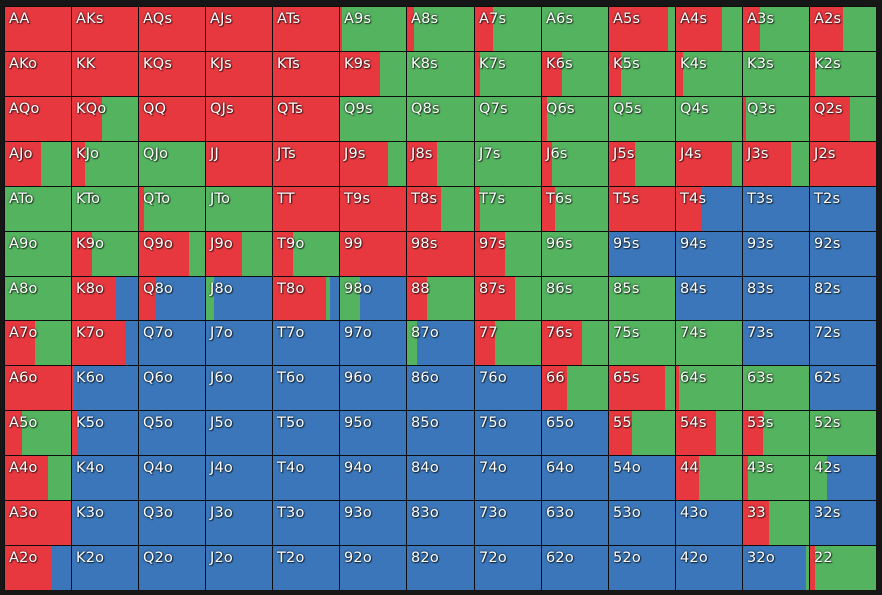 This screenshot has height=595, width=882. I want to click on hand-cell-k9s: K9s, so click(373, 74).